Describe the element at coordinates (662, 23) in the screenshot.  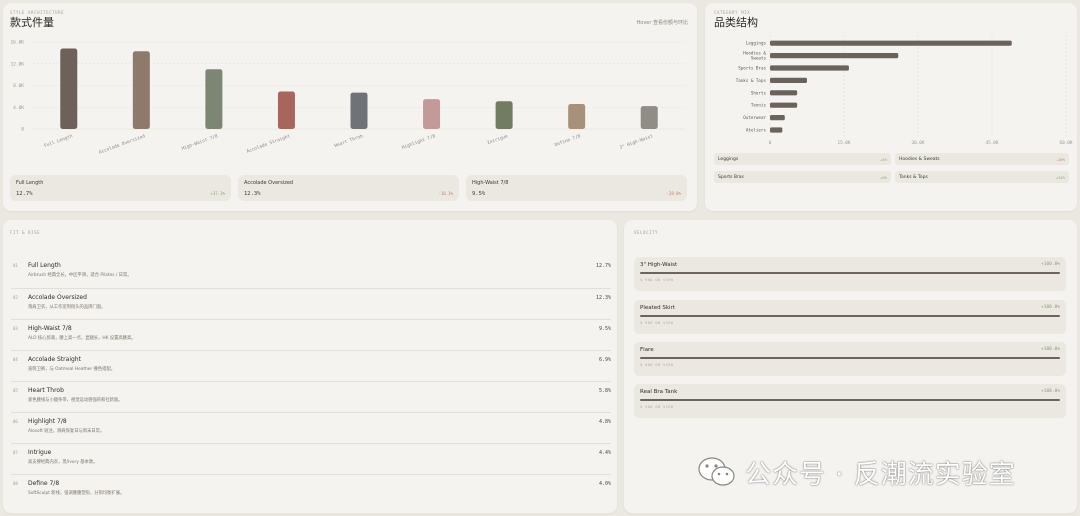
I see `hover-hint: Hover 查看份额与环比` at that location.